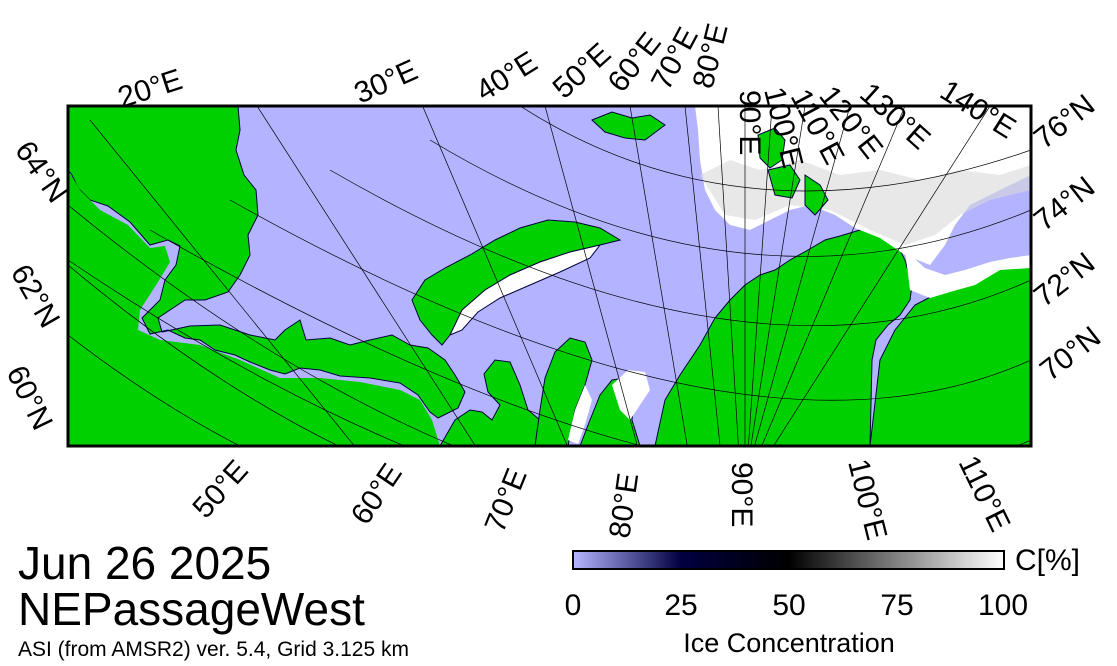 The width and height of the screenshot is (1117, 666). I want to click on land-franz-josef, so click(628, 126).